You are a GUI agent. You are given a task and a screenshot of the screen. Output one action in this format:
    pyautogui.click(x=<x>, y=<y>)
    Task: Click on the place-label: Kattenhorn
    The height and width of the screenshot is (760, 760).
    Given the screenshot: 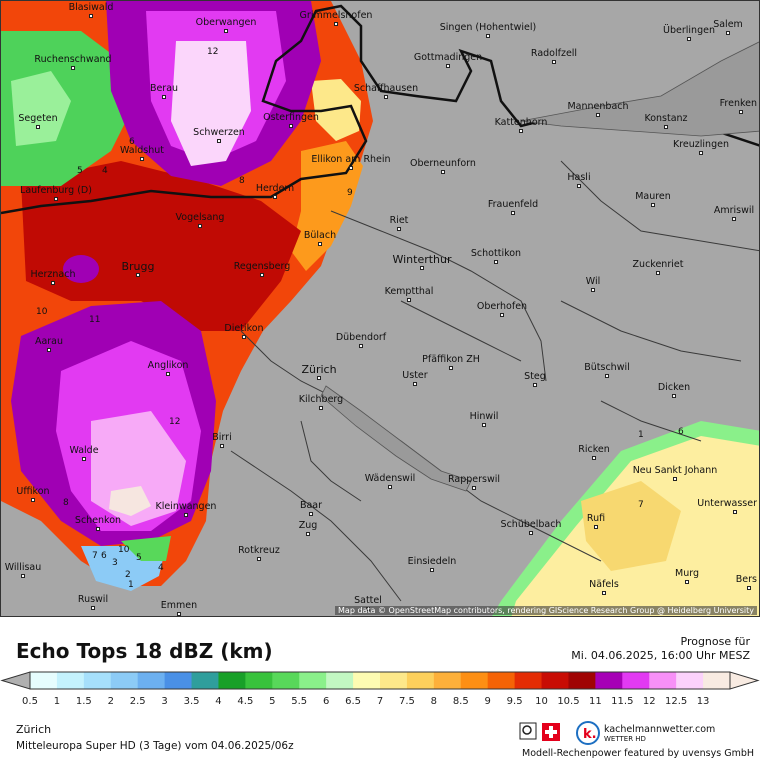 What is the action you would take?
    pyautogui.click(x=521, y=122)
    